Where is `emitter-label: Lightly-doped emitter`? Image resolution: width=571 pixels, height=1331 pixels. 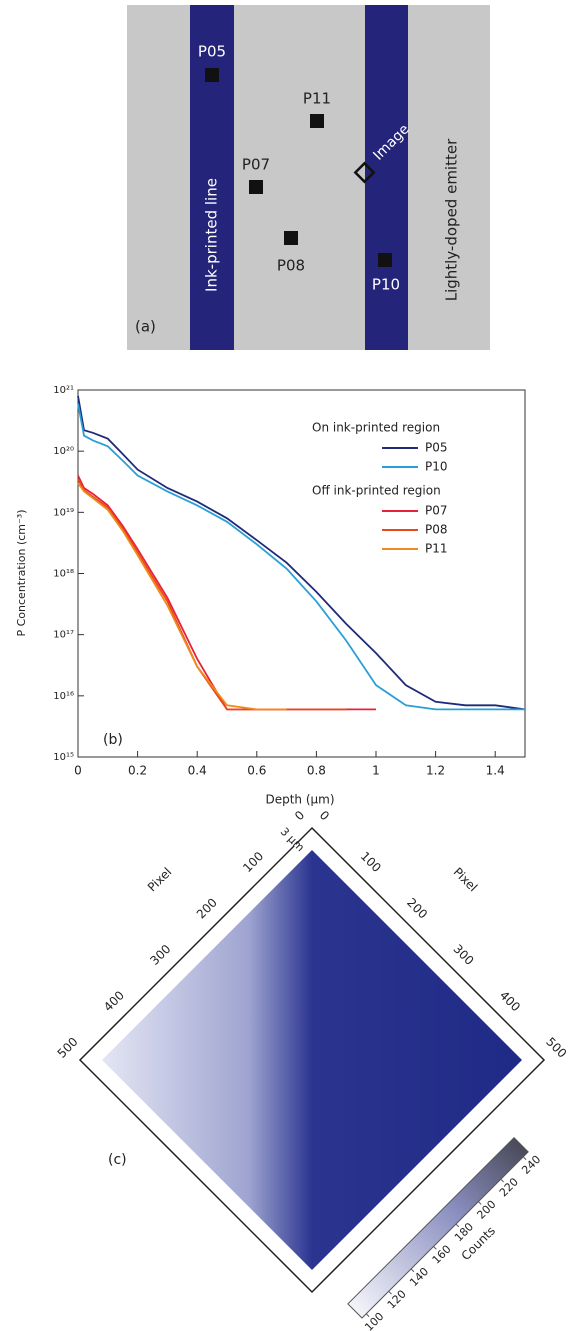
emitter-label: Lightly-doped emitter is located at coordinates (452, 219).